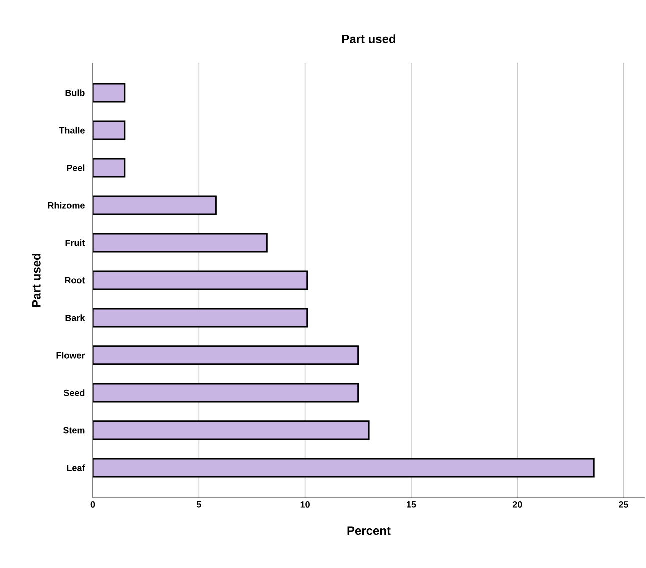 This screenshot has height=568, width=646. I want to click on y-tick-label: Stem, so click(74, 430).